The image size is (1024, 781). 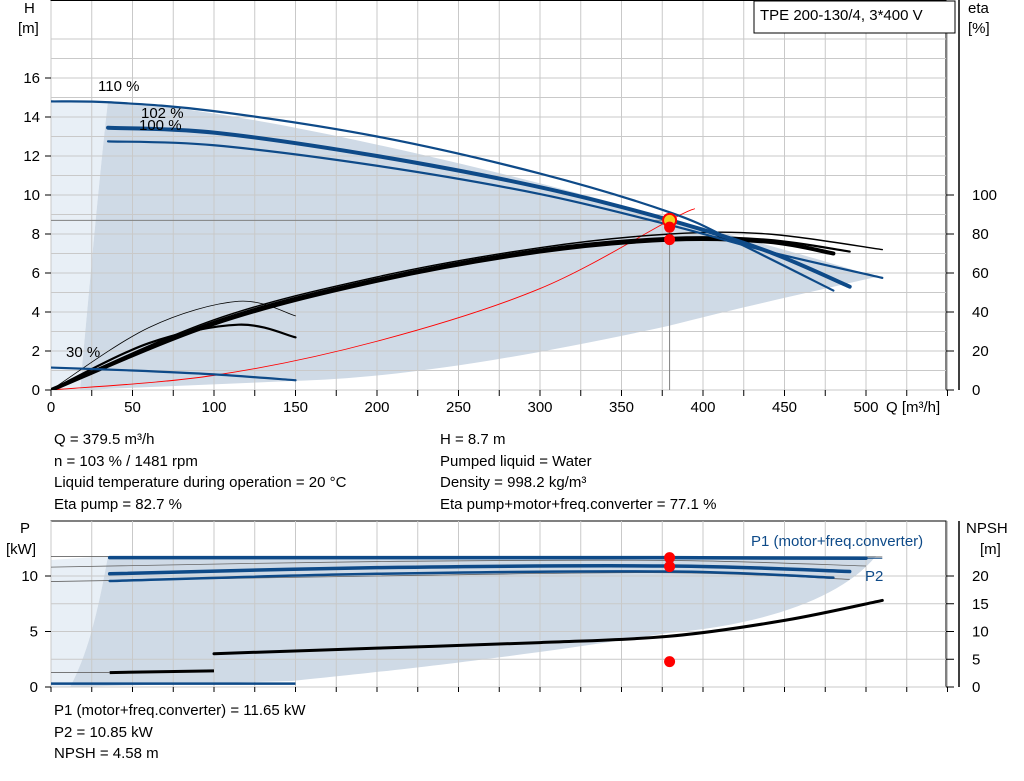 What do you see at coordinates (874, 576) in the screenshot?
I see `series-label-p2: P2` at bounding box center [874, 576].